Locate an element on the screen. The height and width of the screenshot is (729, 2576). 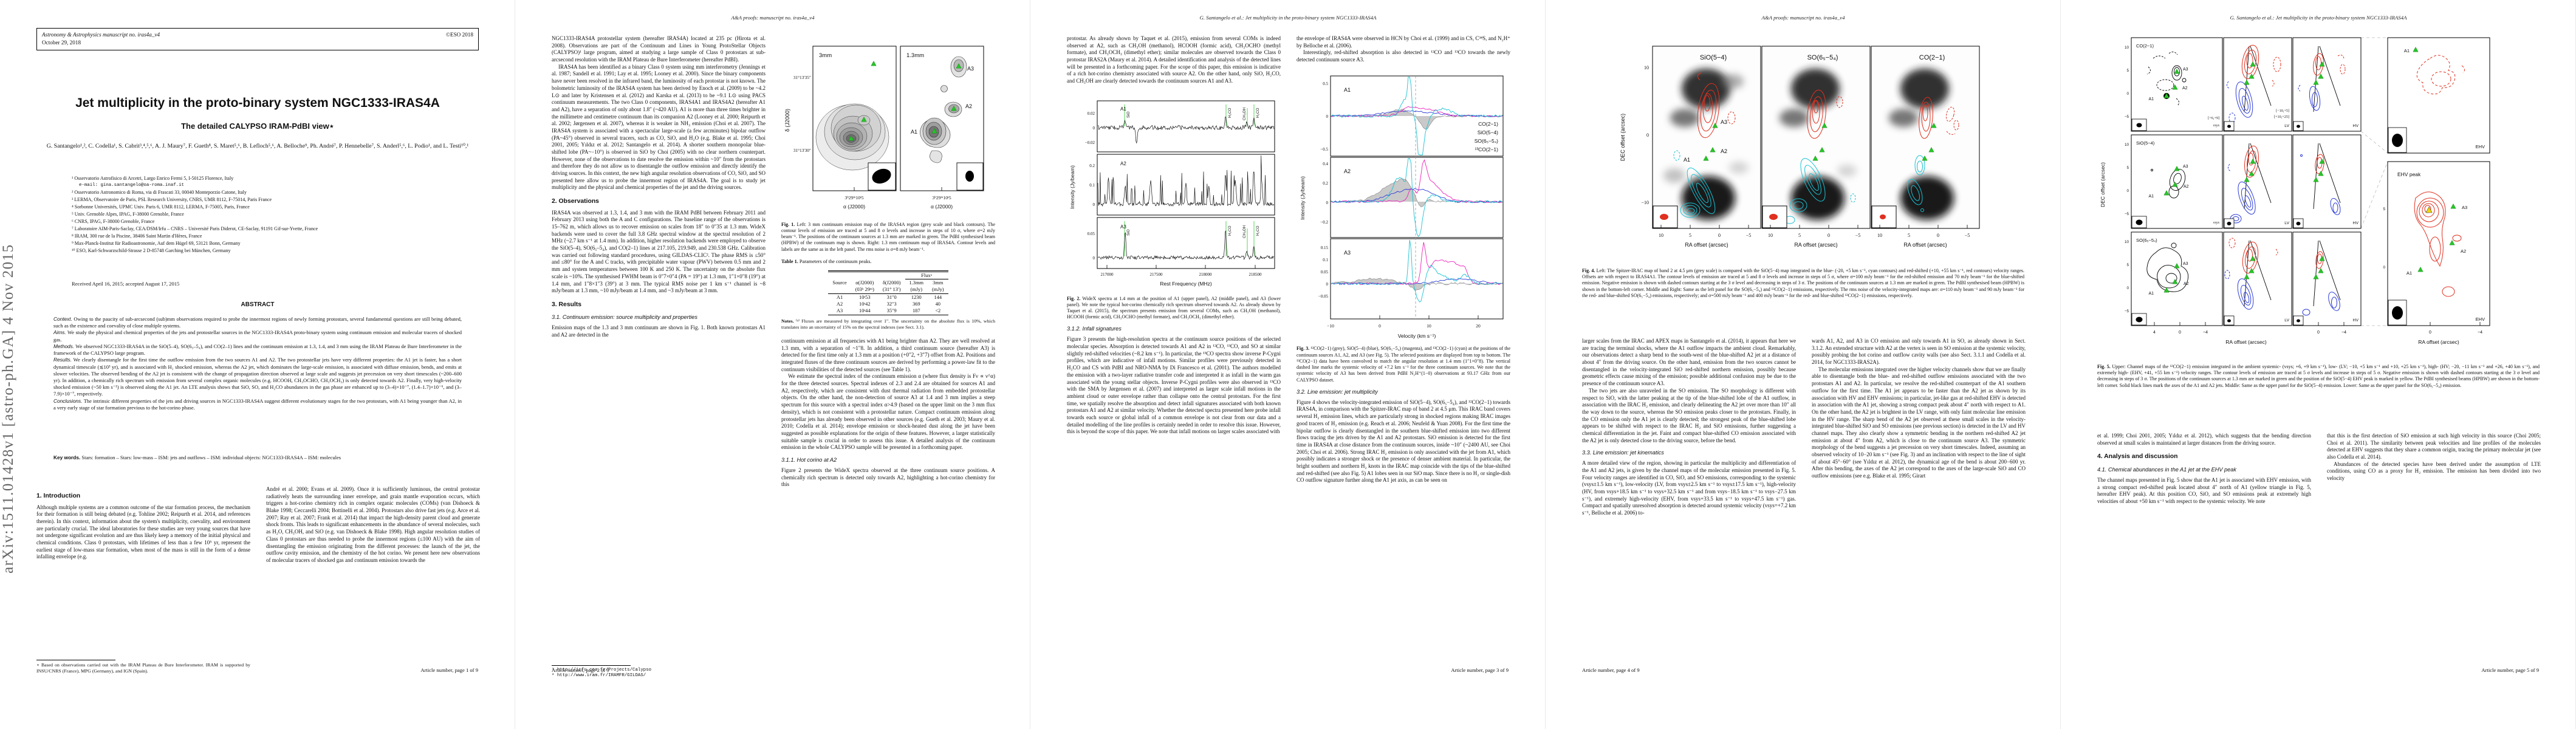
fig5-lv-co: [−10,+5] [+10,+25] LV is located at coordinates (2257, 85).